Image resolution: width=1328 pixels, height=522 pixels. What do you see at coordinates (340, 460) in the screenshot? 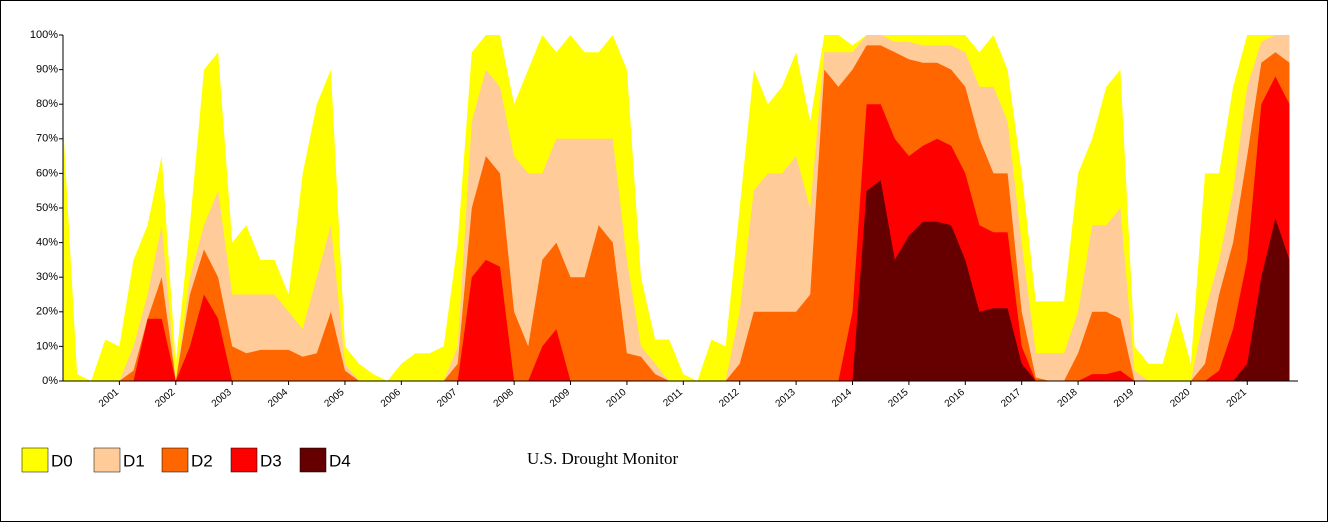
I see `legend-label: D4` at bounding box center [340, 460].